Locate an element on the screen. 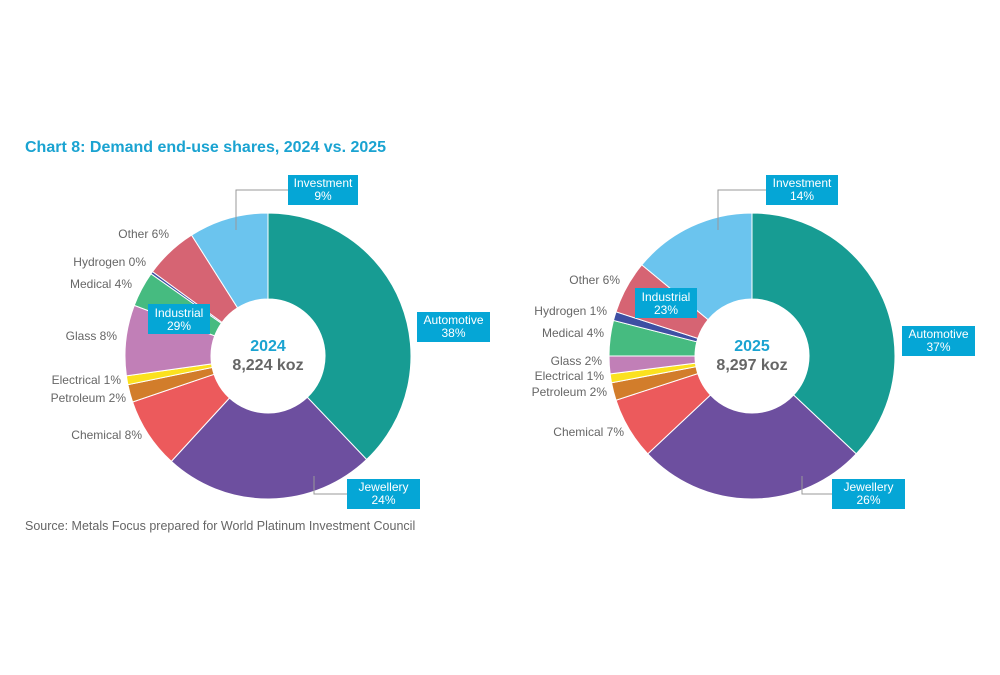 This screenshot has height=675, width=1000. center-total: 8,297 koz is located at coordinates (751, 365).